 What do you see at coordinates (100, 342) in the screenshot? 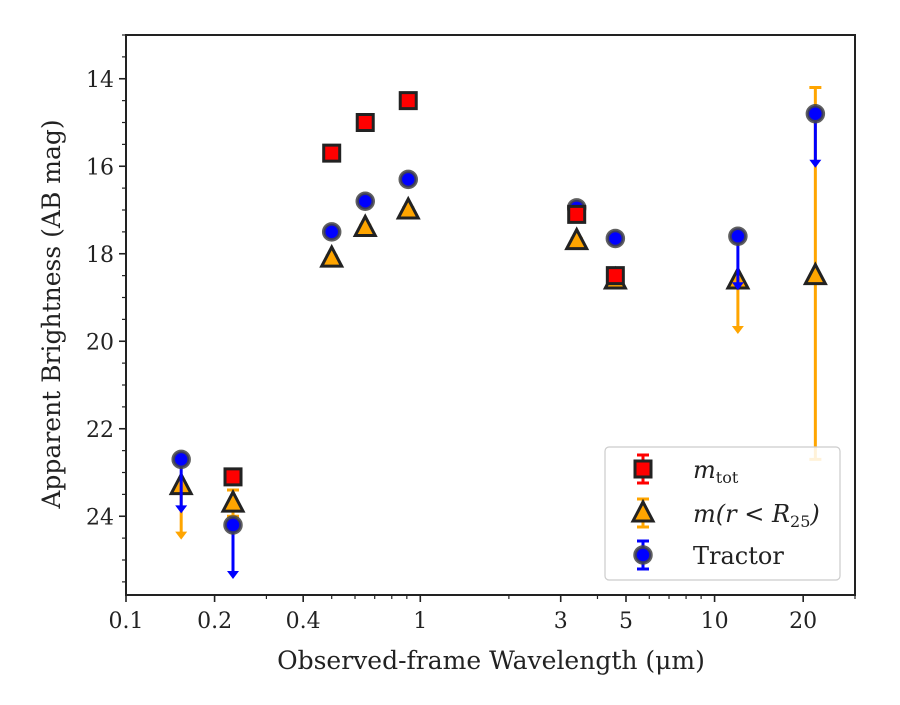
I see `y-tick-label: 20` at bounding box center [100, 342].